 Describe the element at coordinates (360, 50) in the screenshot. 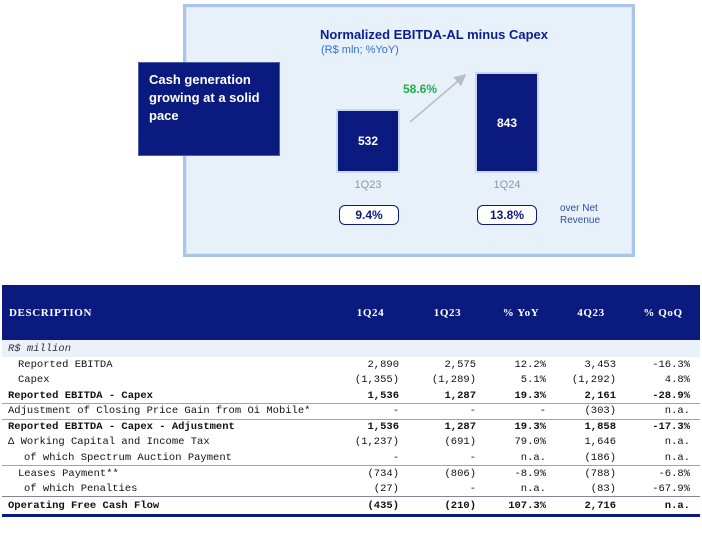

I see `chart-subtitle: (R$ mln; %YoY)` at that location.